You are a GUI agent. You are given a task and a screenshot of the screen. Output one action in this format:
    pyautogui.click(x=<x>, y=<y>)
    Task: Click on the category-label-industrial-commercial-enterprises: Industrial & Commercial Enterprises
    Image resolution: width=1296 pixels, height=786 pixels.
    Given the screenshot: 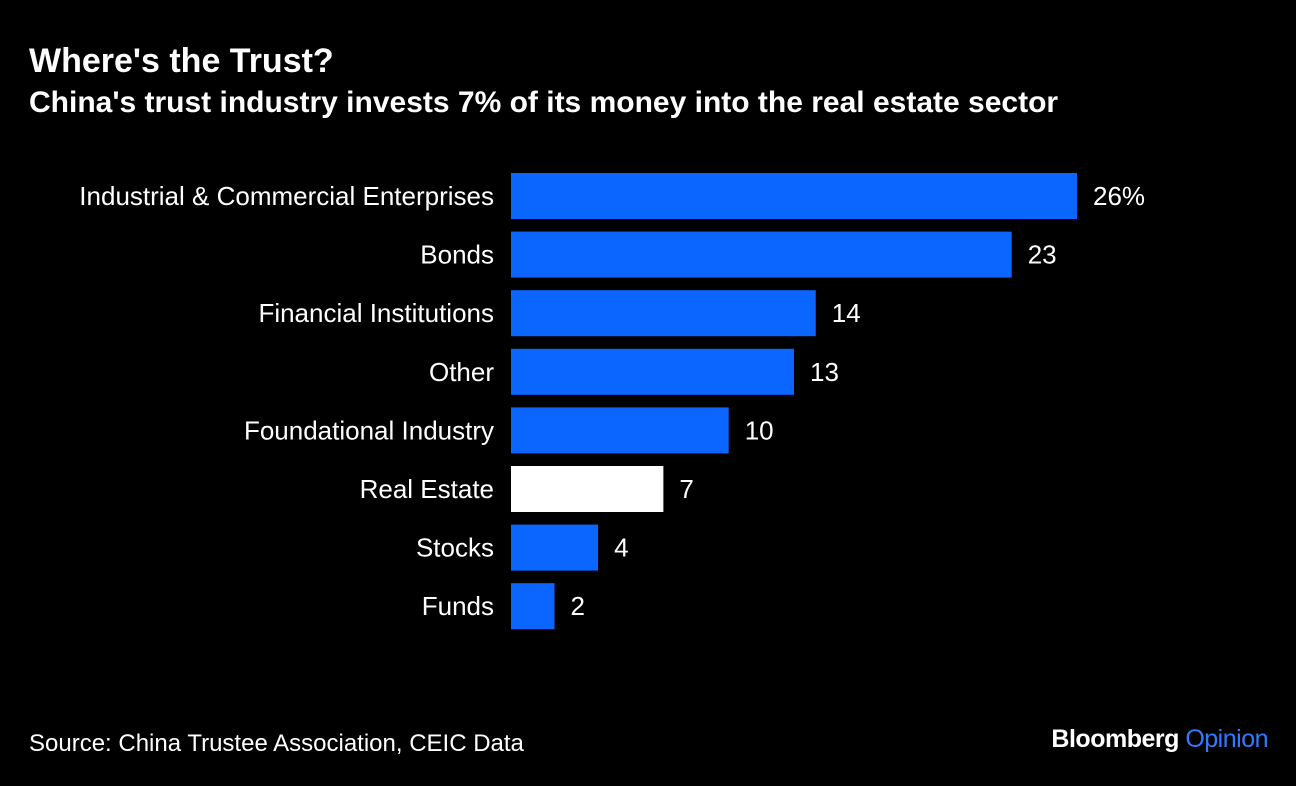 What is the action you would take?
    pyautogui.click(x=286, y=196)
    